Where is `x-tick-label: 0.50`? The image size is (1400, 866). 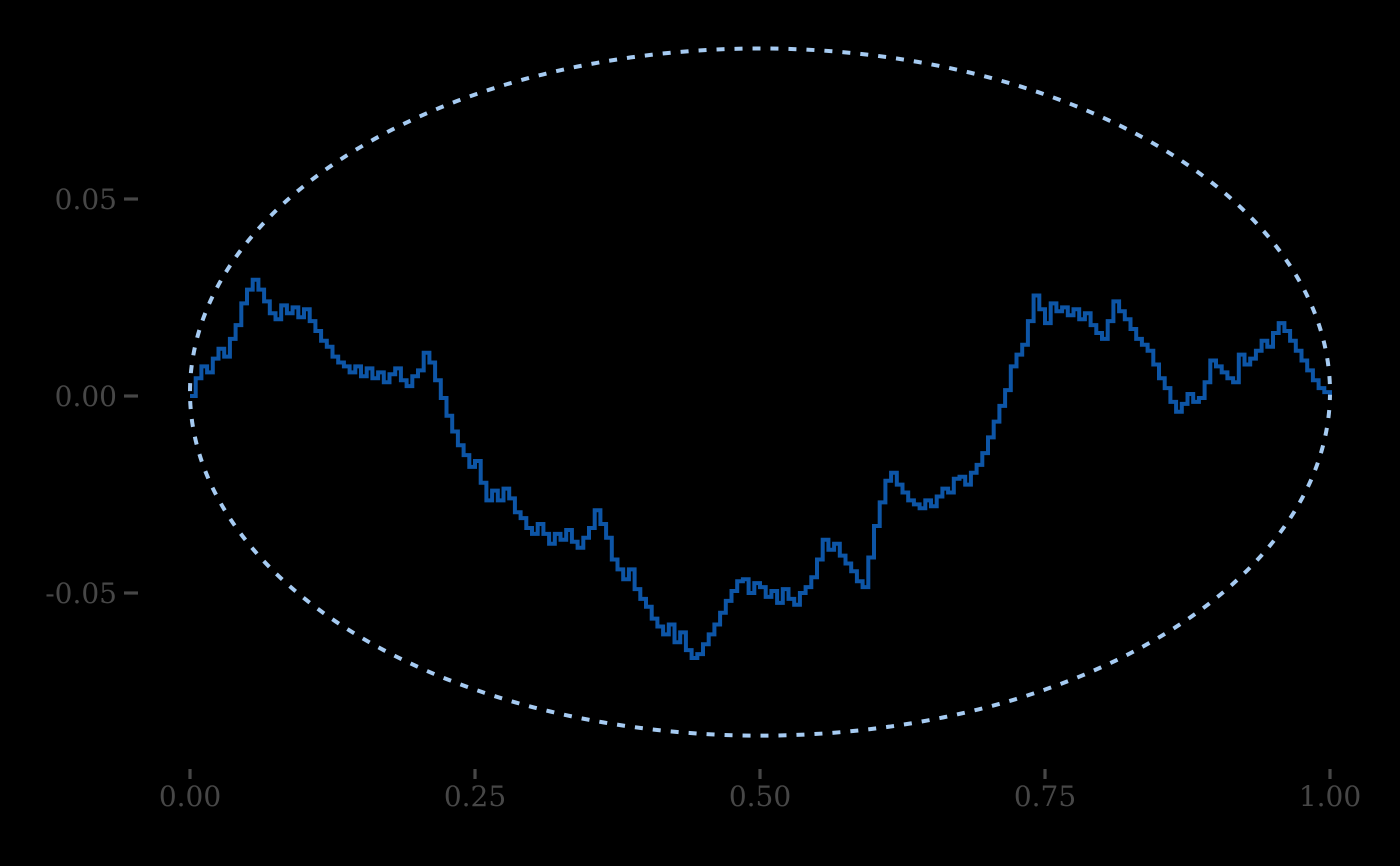
x-tick-label: 0.50 is located at coordinates (760, 796).